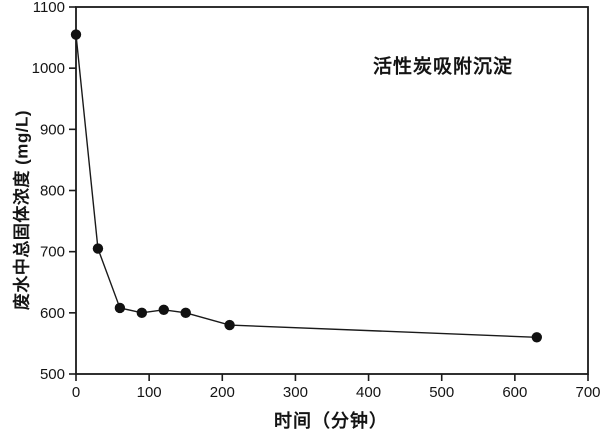  What do you see at coordinates (76, 392) in the screenshot?
I see `x-tick-label: 0` at bounding box center [76, 392].